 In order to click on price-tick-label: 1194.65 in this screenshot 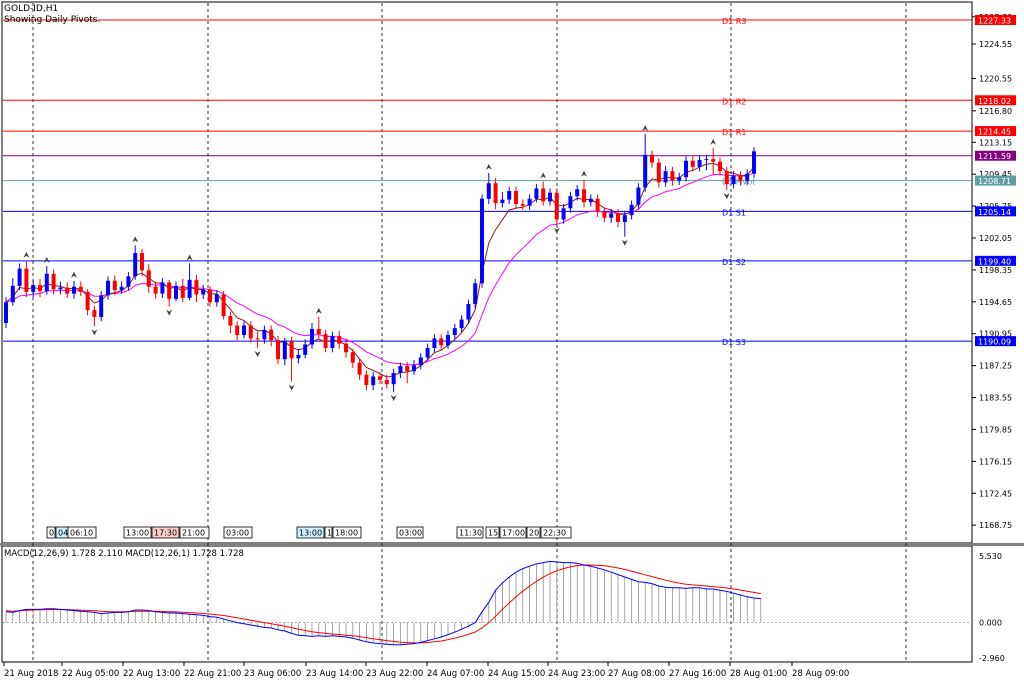, I will do `click(995, 302)`.